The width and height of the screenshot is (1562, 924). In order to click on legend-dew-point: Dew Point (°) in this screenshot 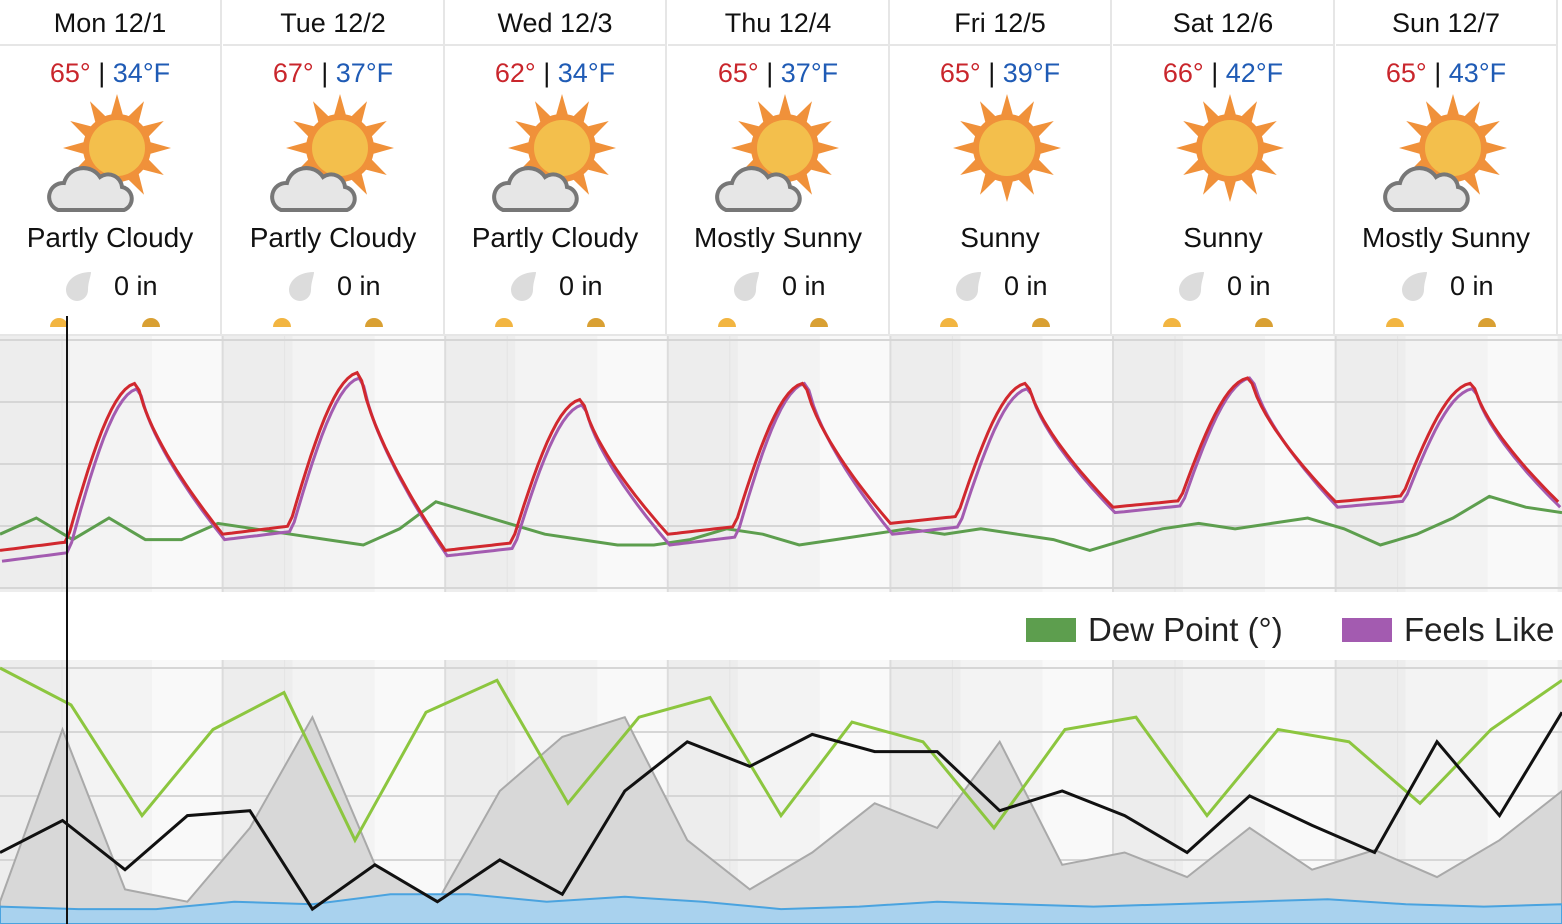, I will do `click(1154, 630)`.